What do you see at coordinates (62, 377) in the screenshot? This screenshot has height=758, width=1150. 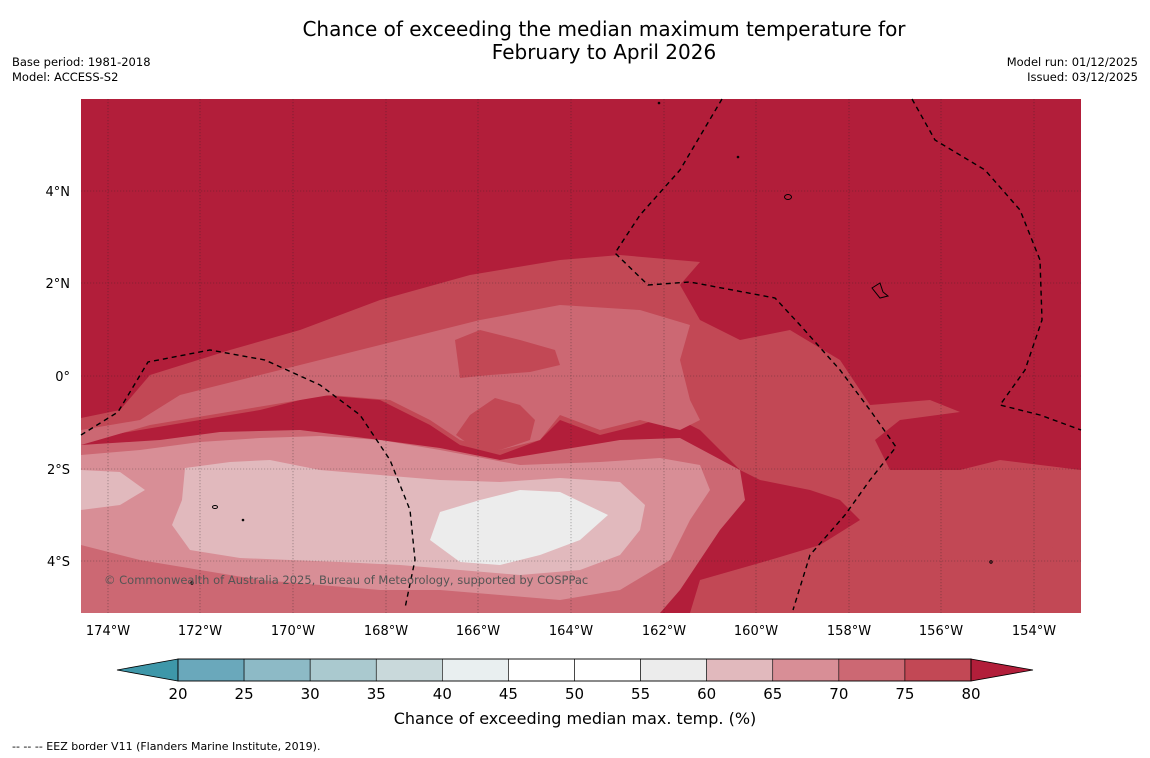 I see `lat-label: 0°` at bounding box center [62, 377].